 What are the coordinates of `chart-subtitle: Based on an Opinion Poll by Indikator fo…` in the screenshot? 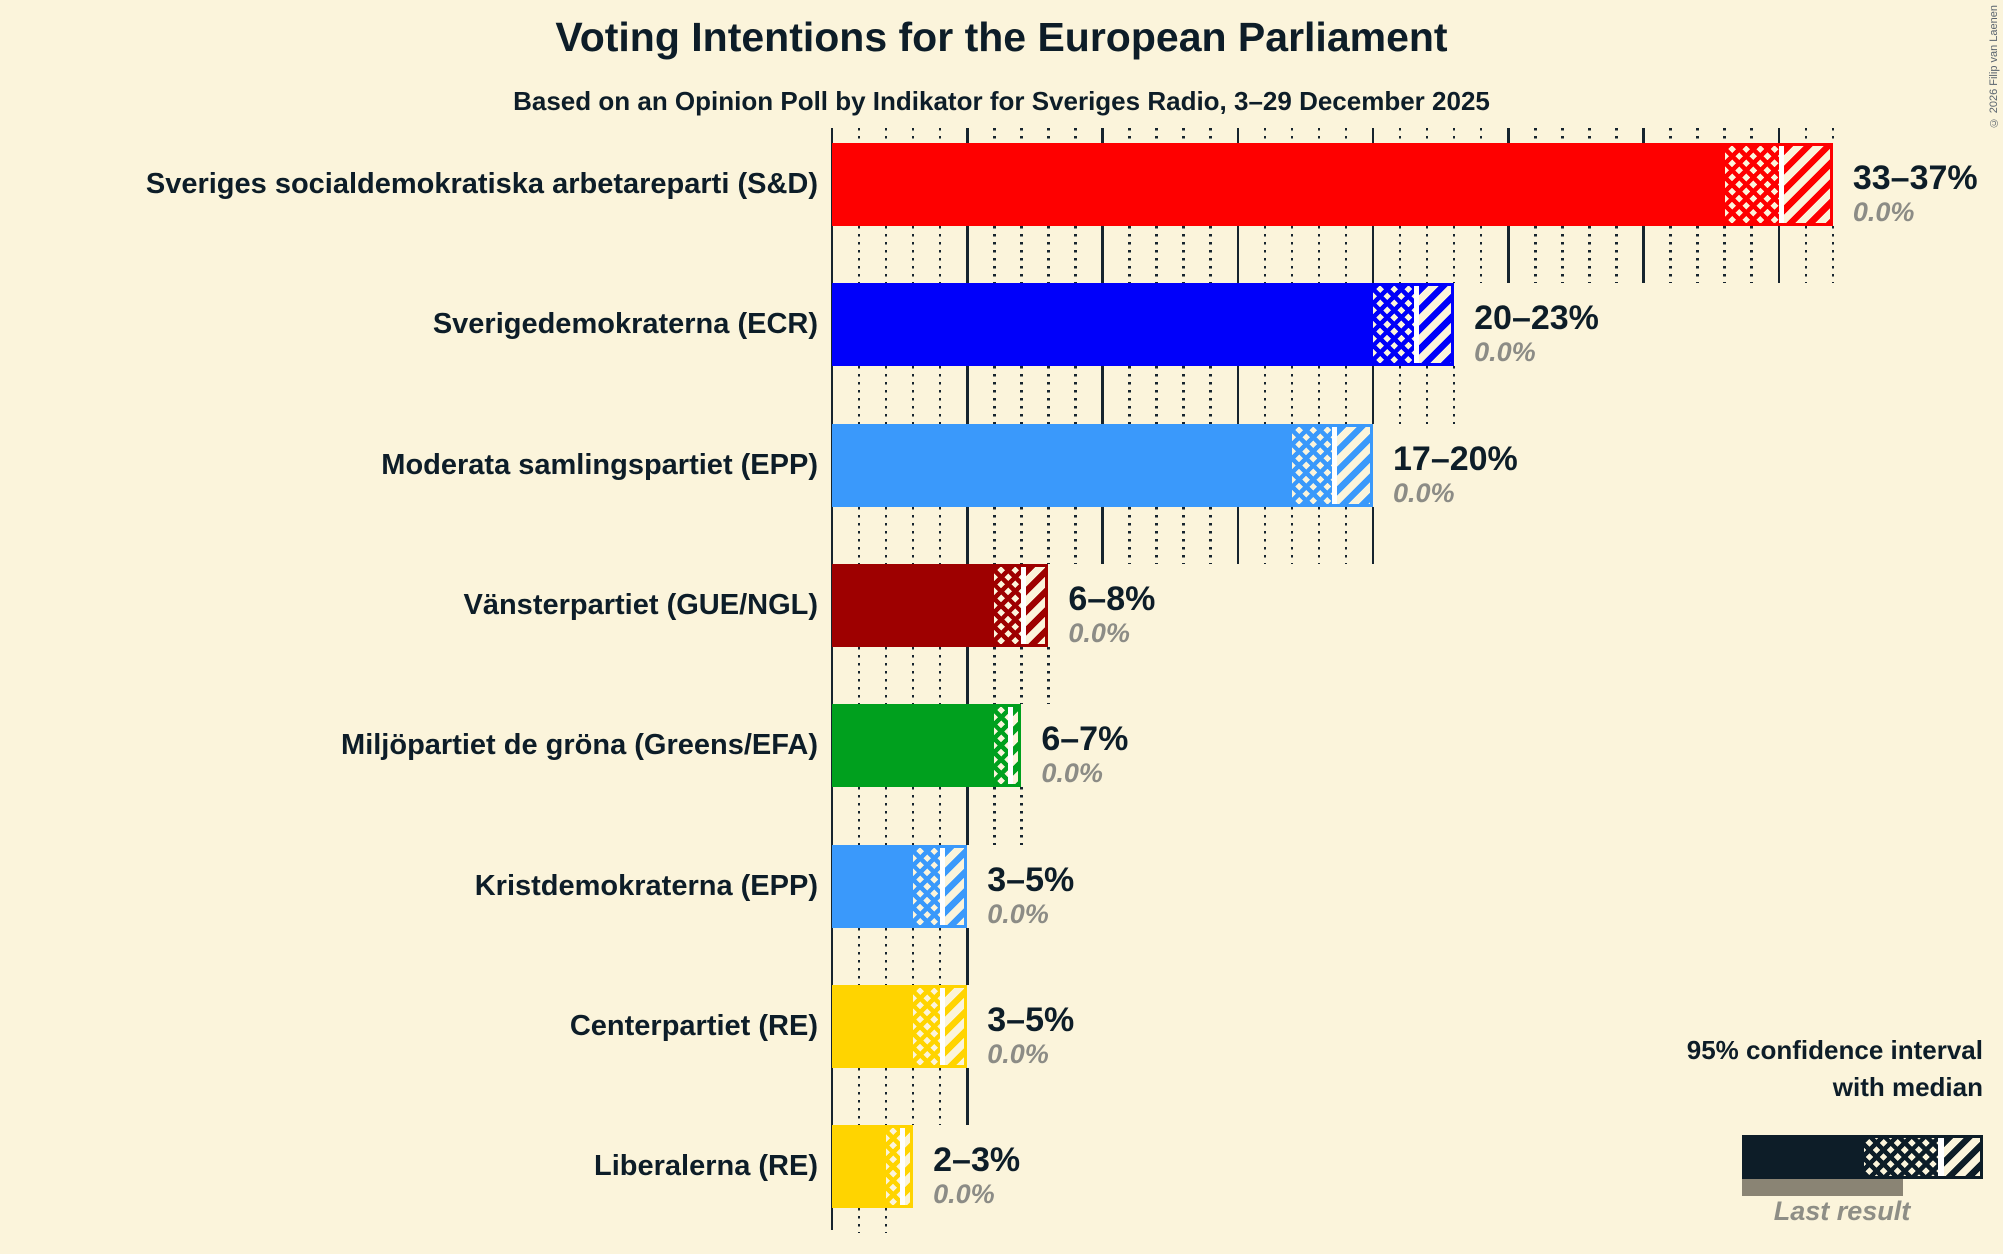 It's located at (1001, 101).